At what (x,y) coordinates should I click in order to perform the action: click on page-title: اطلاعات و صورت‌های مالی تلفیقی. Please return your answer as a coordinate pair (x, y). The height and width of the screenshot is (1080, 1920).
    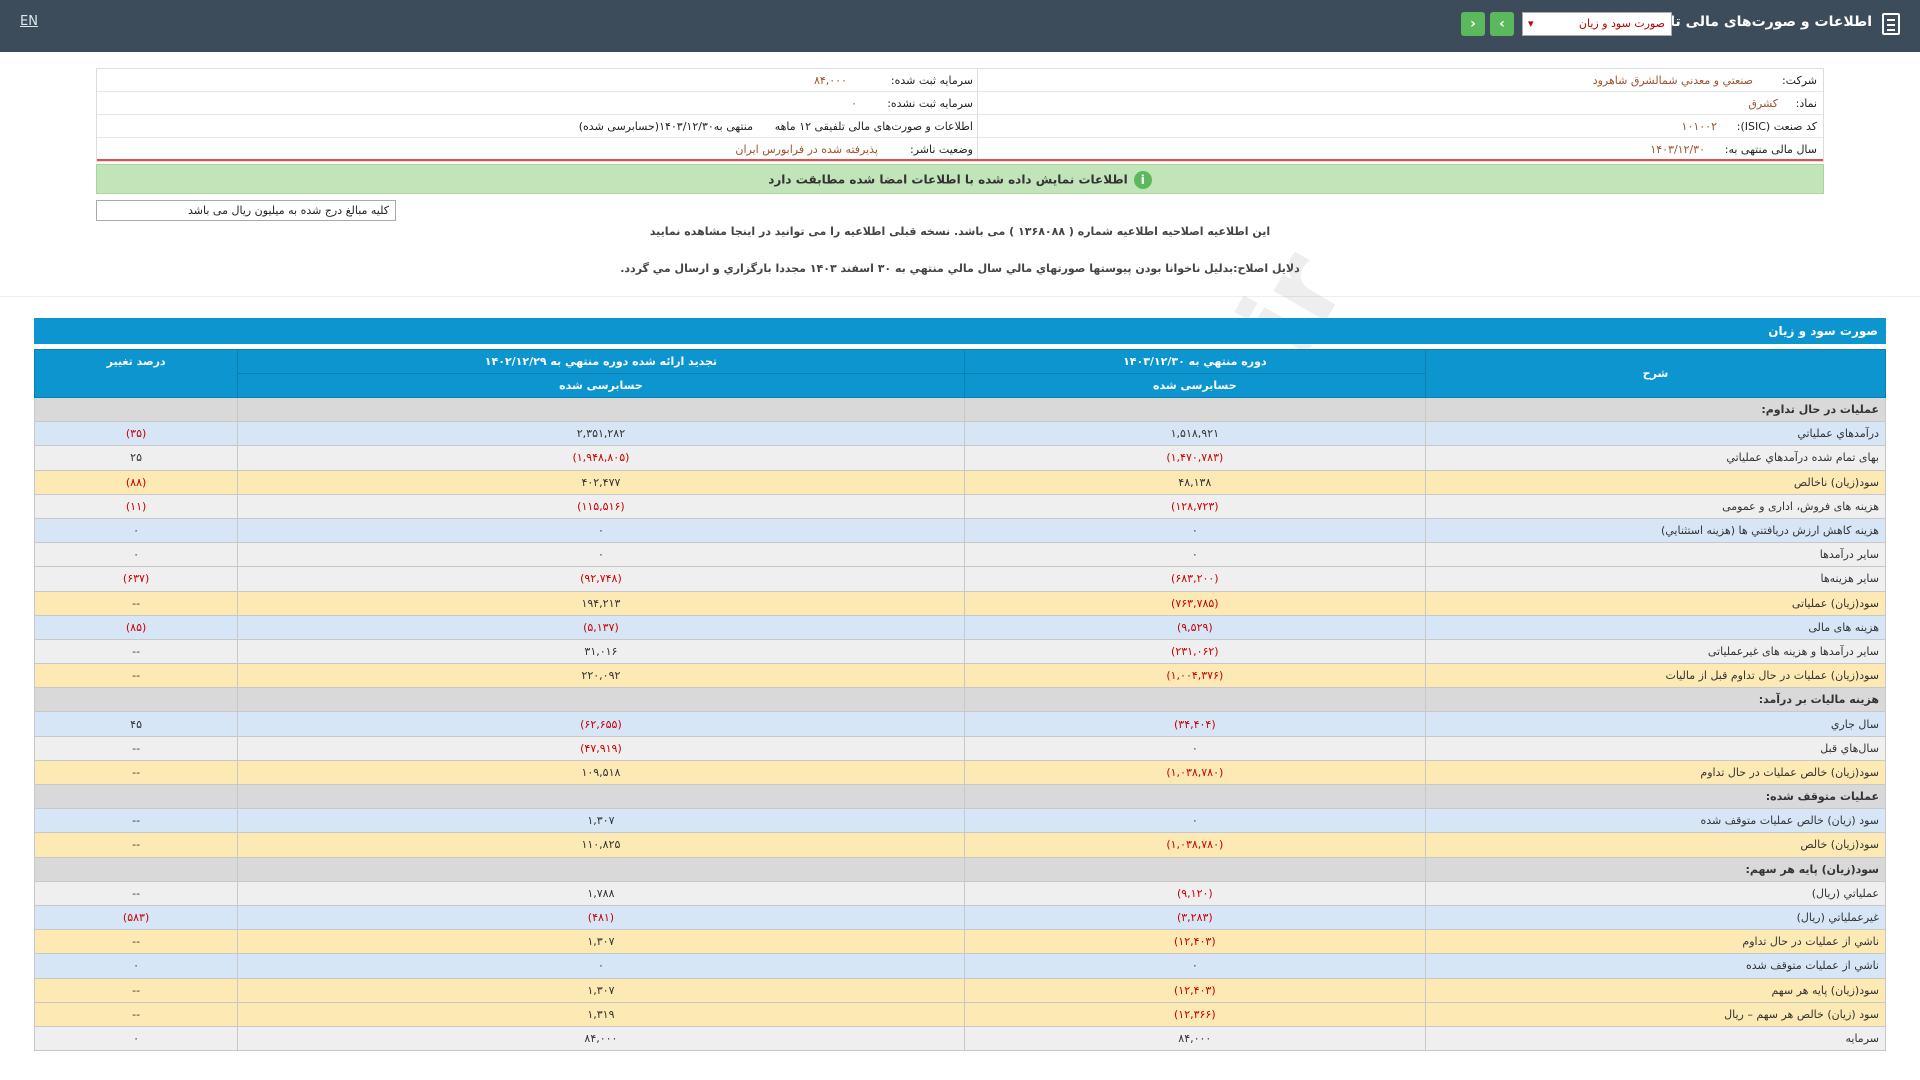
    Looking at the image, I should click on (1750, 22).